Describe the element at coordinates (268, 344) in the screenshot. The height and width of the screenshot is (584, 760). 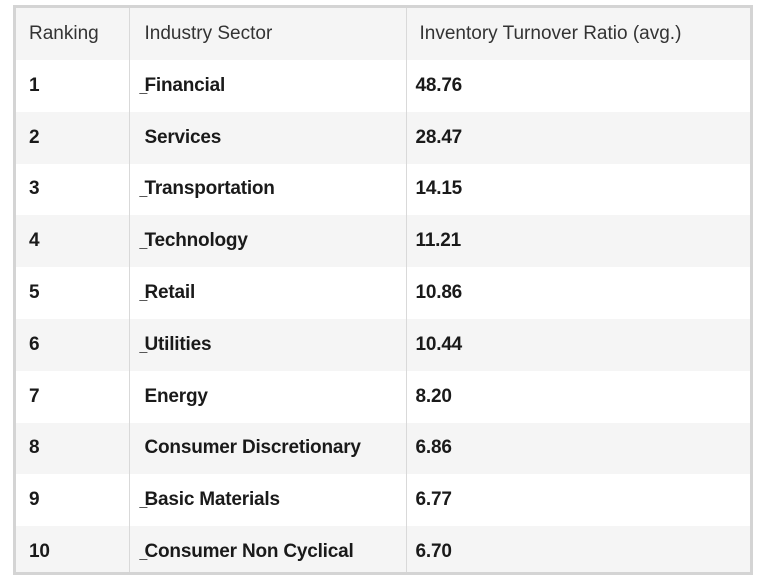
I see `cell-industry-sector: _Utilities` at that location.